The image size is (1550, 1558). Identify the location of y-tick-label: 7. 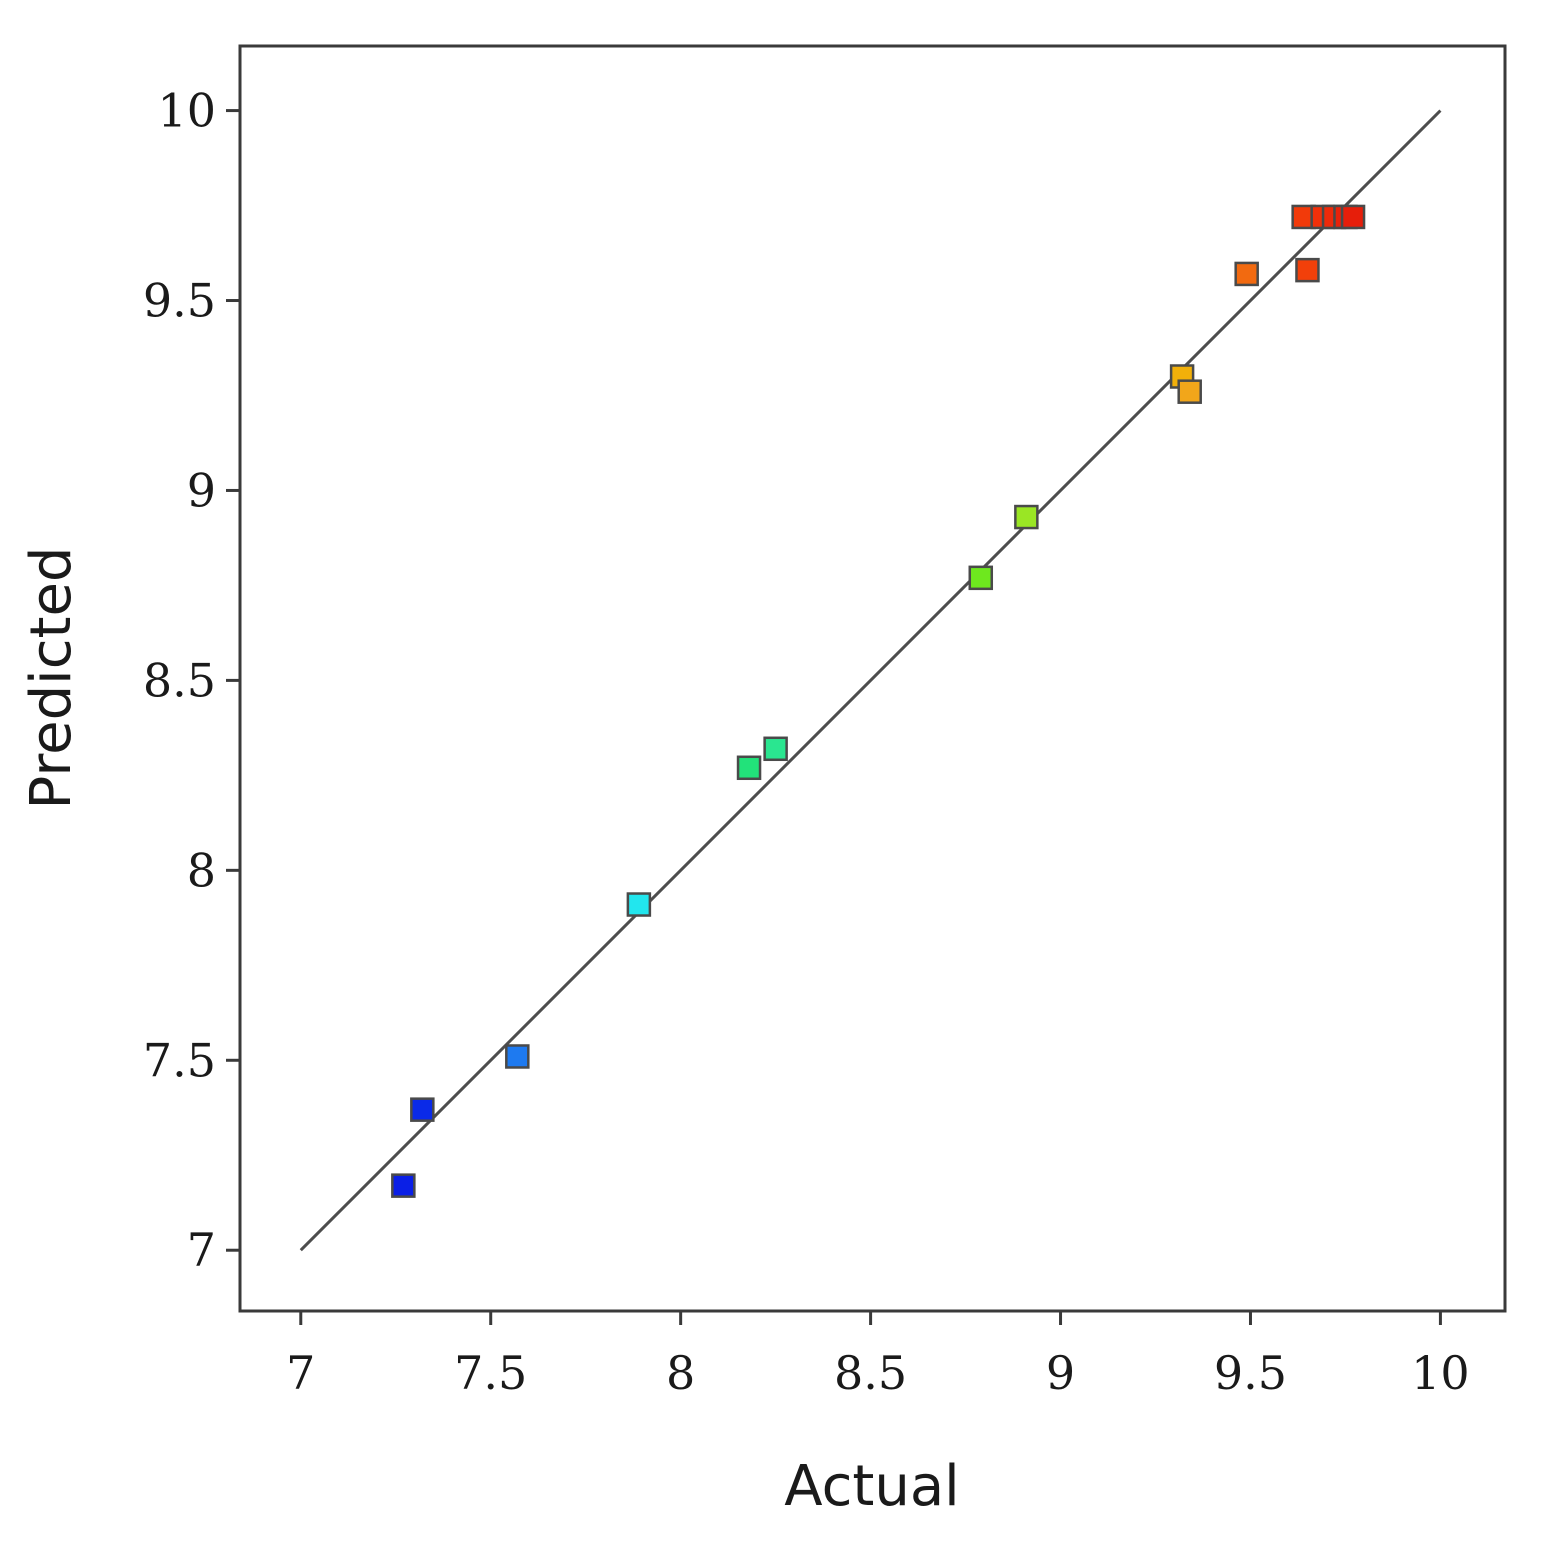
(201, 1250).